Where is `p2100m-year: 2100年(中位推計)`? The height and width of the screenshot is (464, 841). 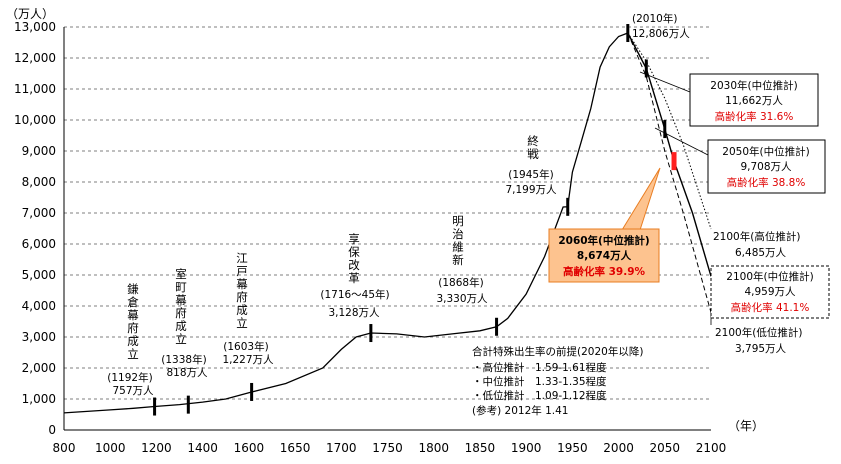
p2100m-year: 2100年(中位推計) is located at coordinates (769, 276).